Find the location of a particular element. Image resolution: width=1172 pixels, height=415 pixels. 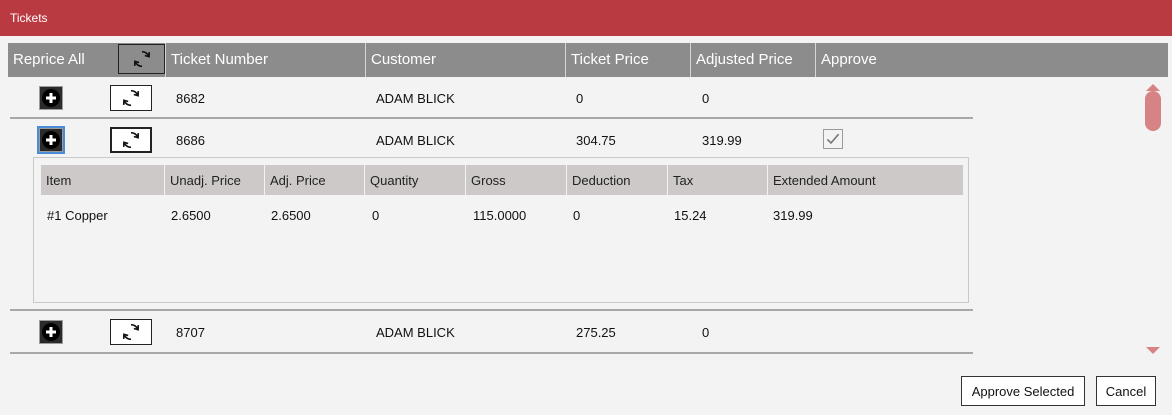

approve-selected-button: Approve Selected is located at coordinates (1023, 391).